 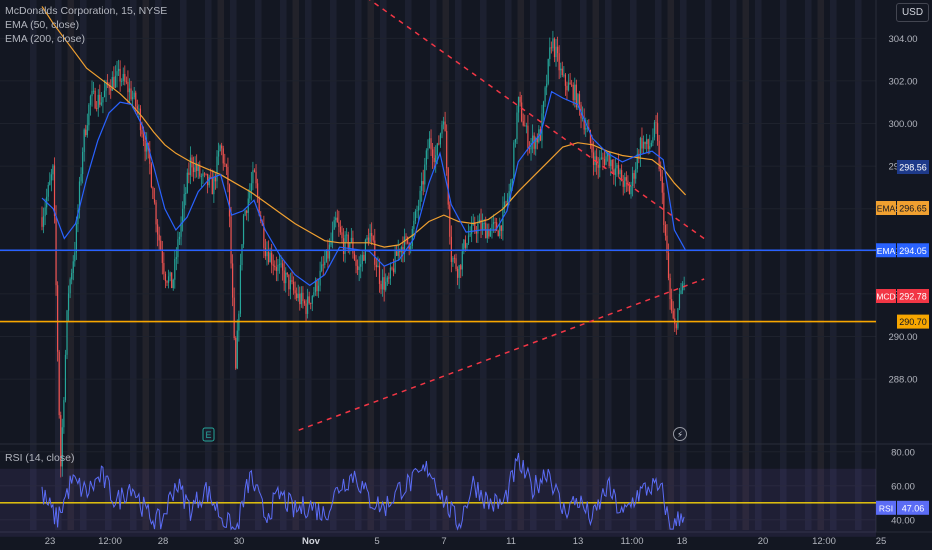 What do you see at coordinates (903, 486) in the screenshot?
I see `rsi-axis: 80.00 60.00 40.00` at bounding box center [903, 486].